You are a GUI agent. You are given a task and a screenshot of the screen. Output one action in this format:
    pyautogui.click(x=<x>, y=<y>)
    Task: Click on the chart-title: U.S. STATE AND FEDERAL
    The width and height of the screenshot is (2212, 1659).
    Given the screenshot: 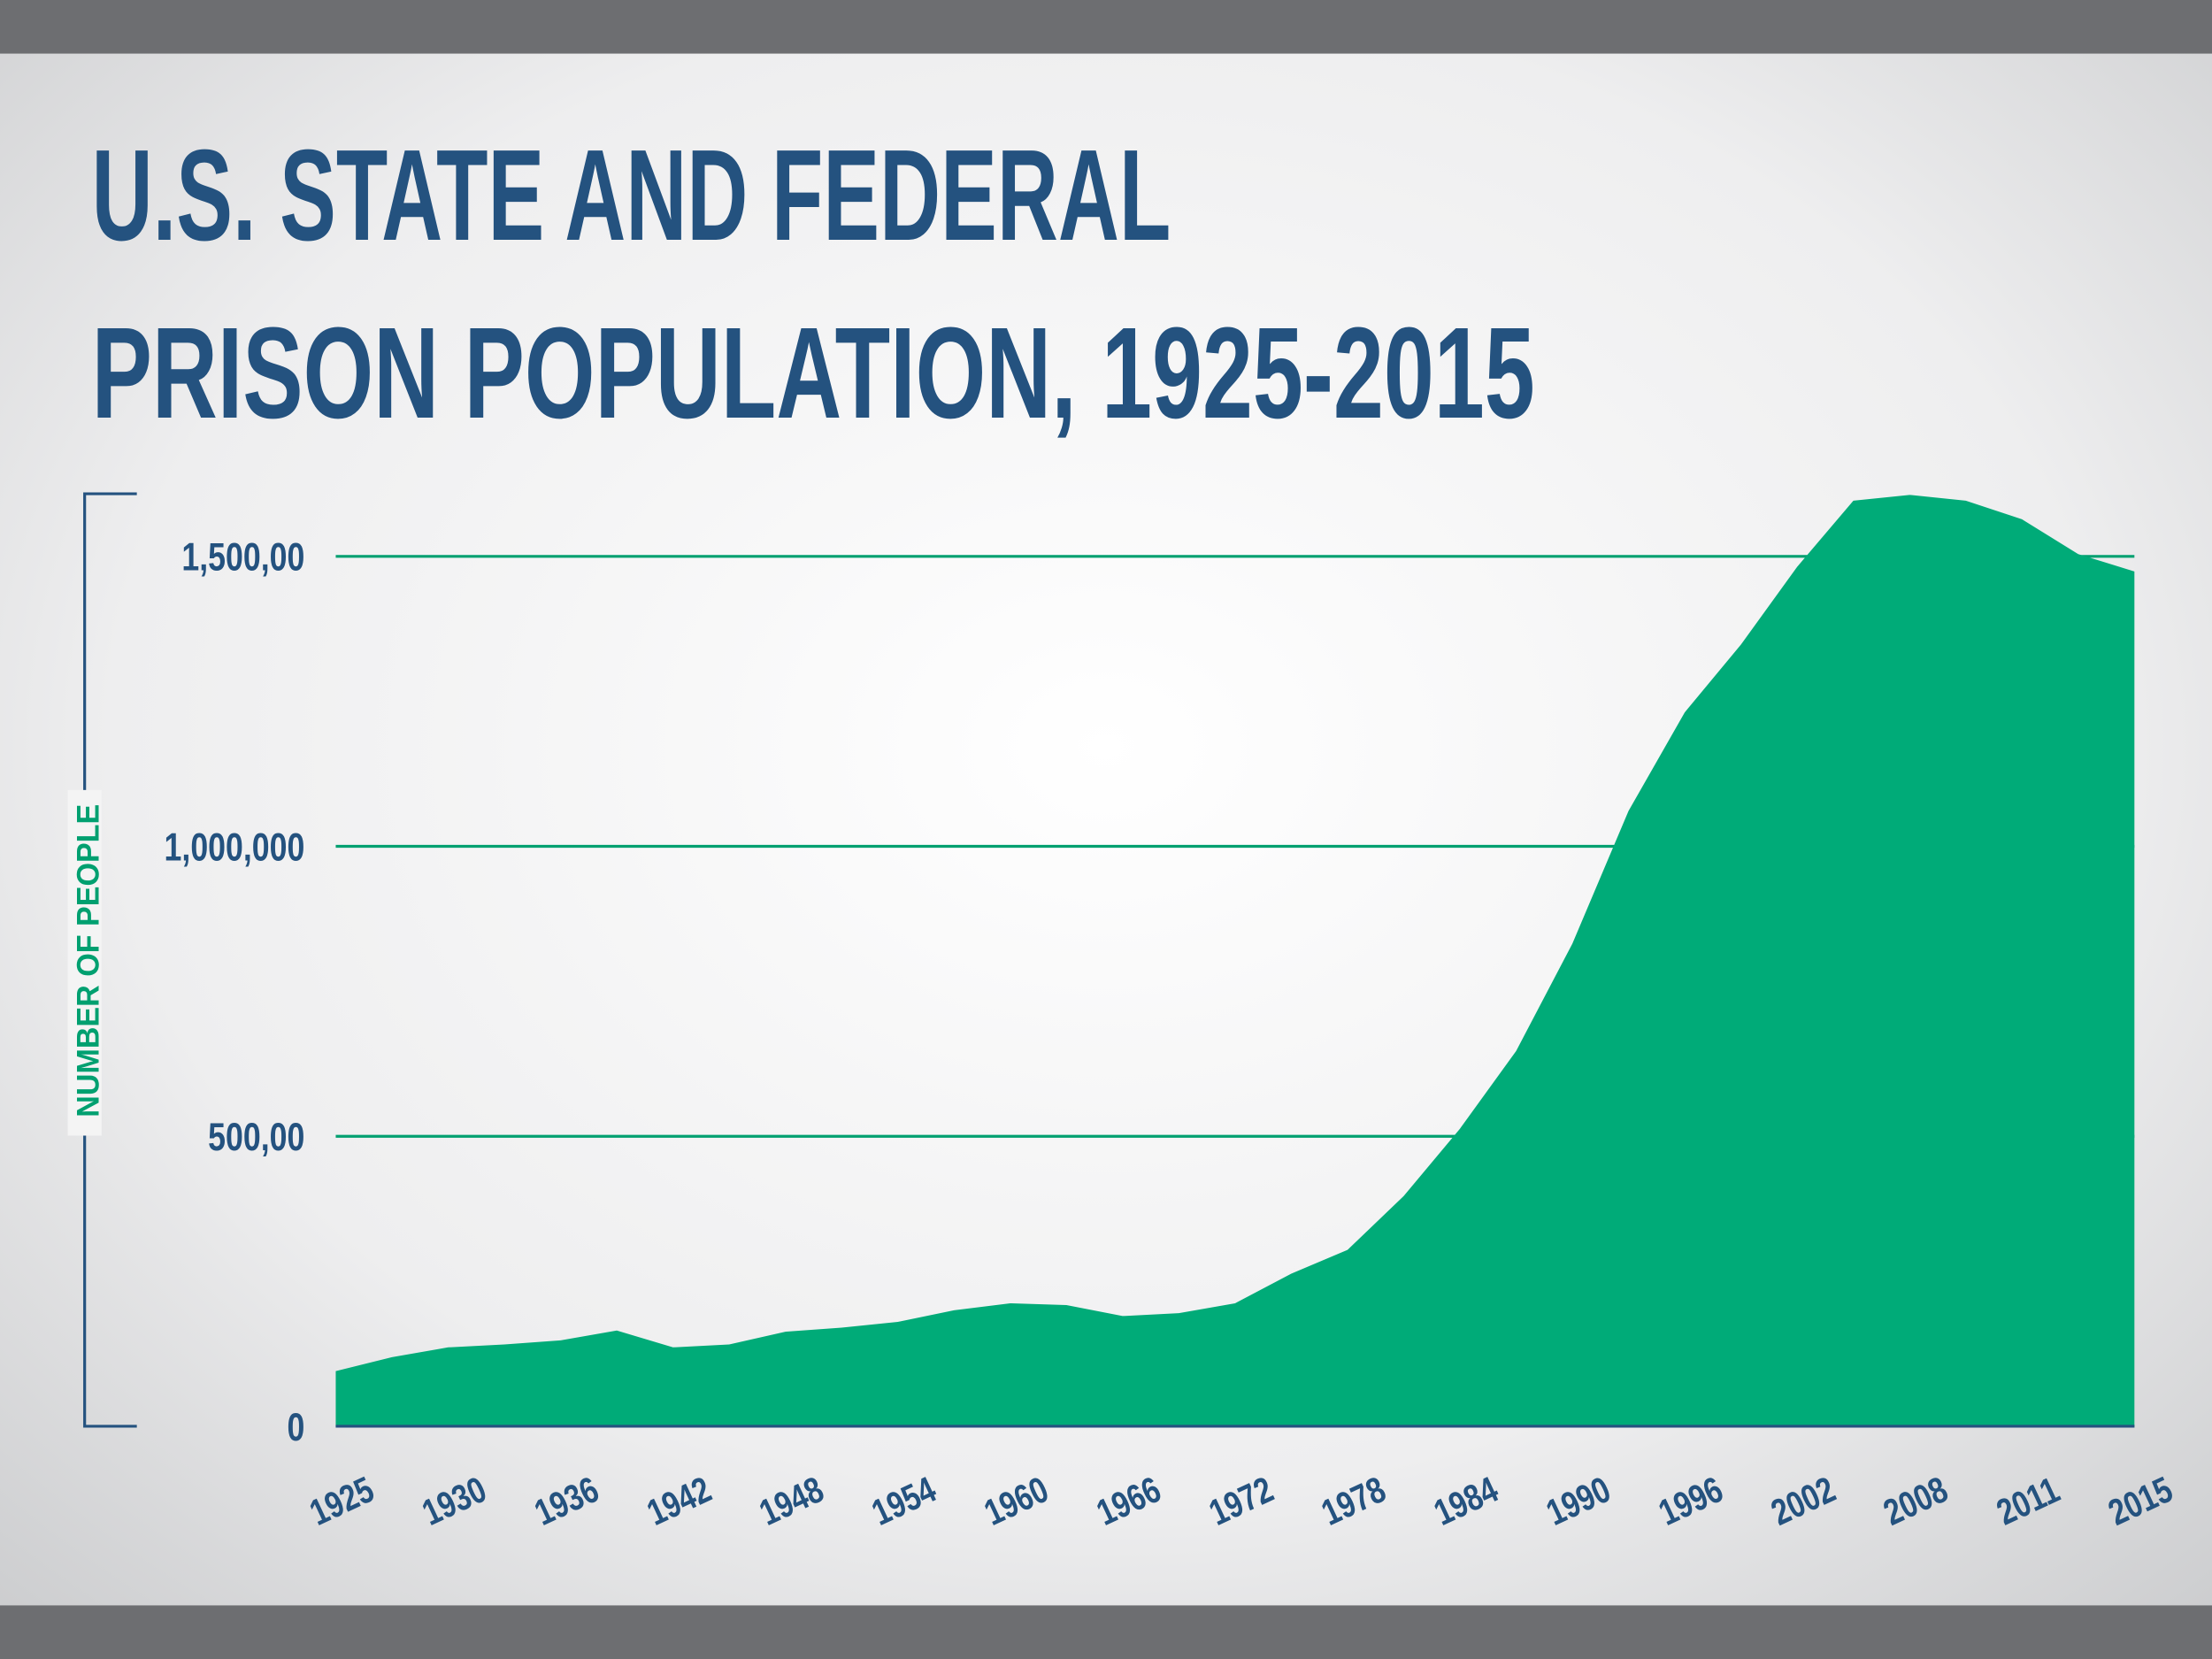 What is the action you would take?
    pyautogui.click(x=632, y=196)
    